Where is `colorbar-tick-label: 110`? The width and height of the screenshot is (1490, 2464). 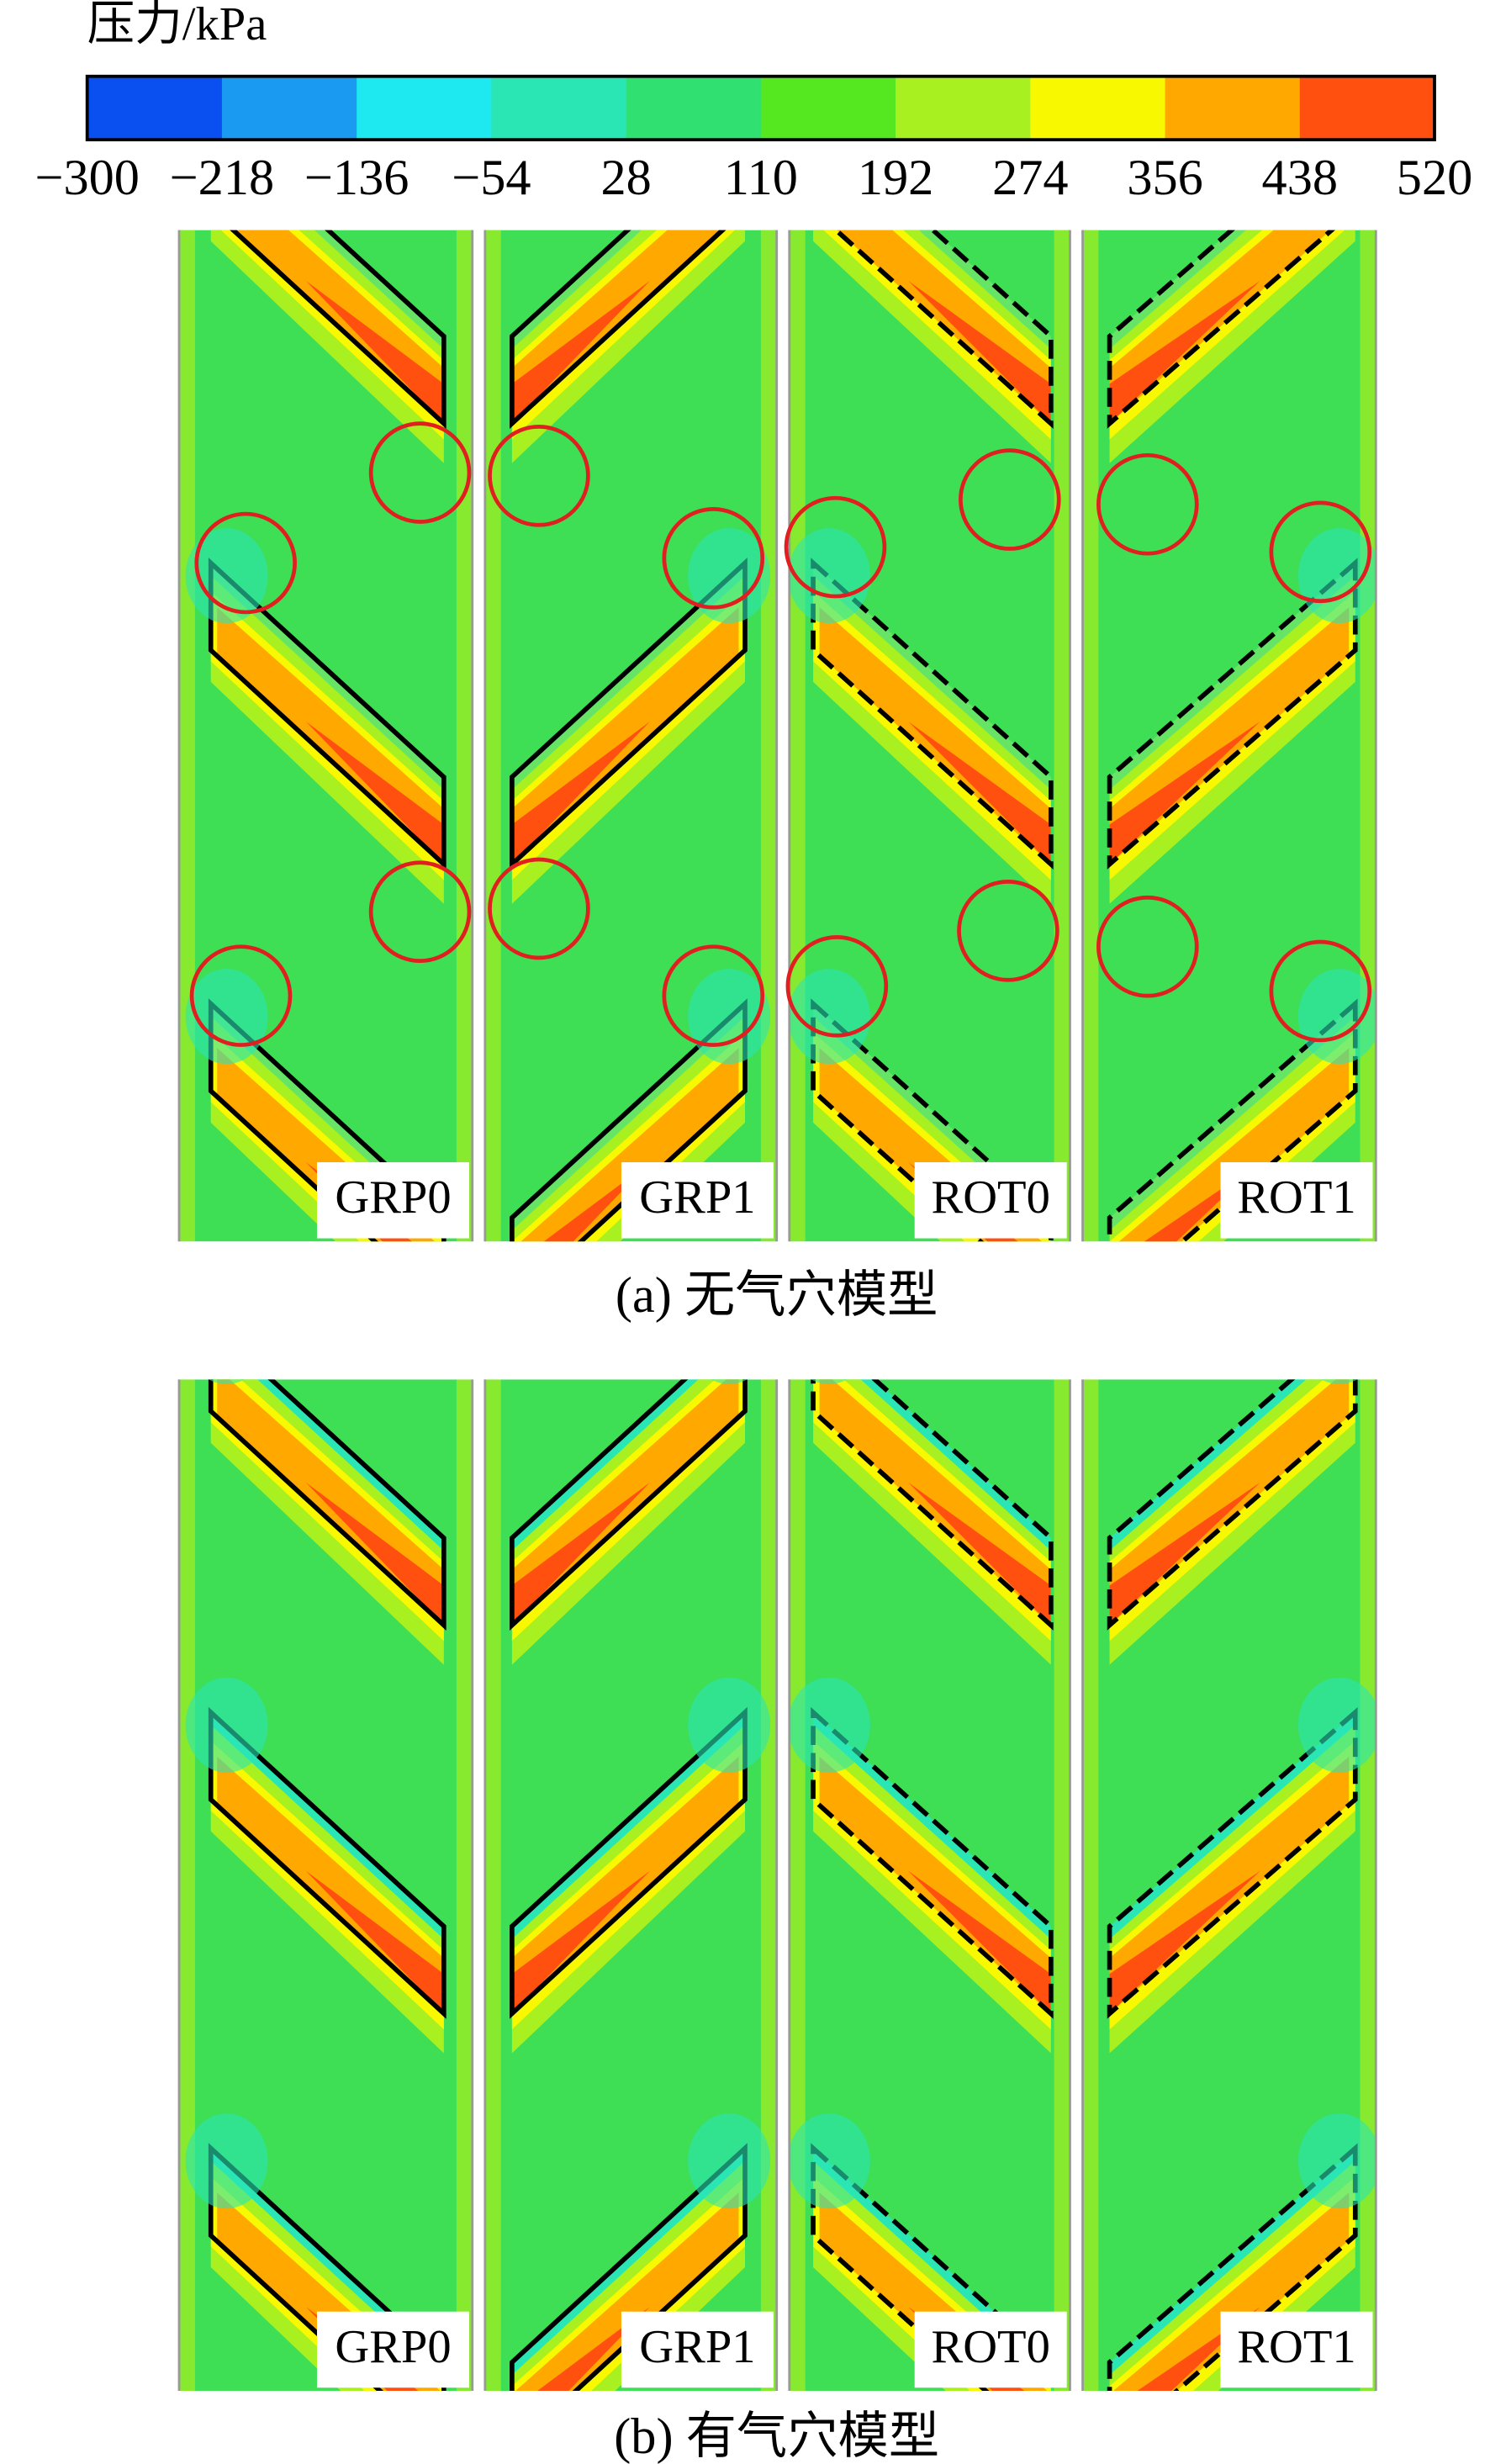
colorbar-tick-label: 110 is located at coordinates (761, 178).